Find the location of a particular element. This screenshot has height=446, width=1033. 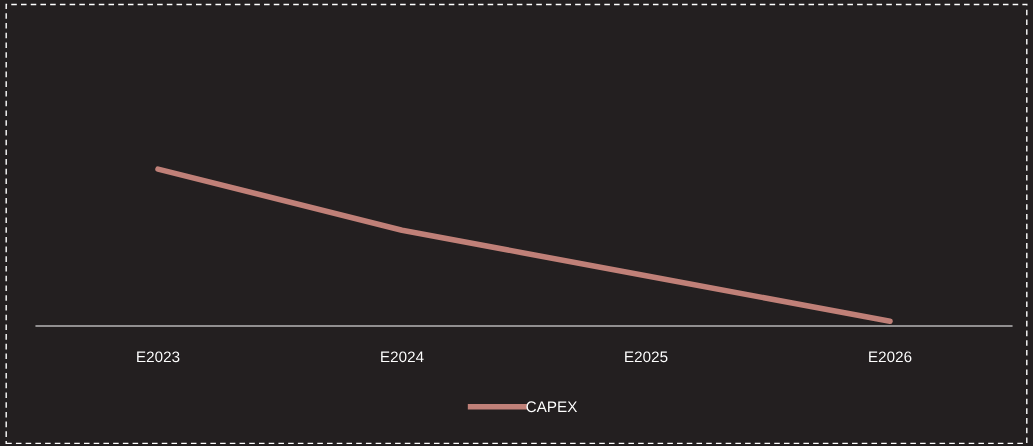

x-tick-label: E2024 is located at coordinates (402, 357).